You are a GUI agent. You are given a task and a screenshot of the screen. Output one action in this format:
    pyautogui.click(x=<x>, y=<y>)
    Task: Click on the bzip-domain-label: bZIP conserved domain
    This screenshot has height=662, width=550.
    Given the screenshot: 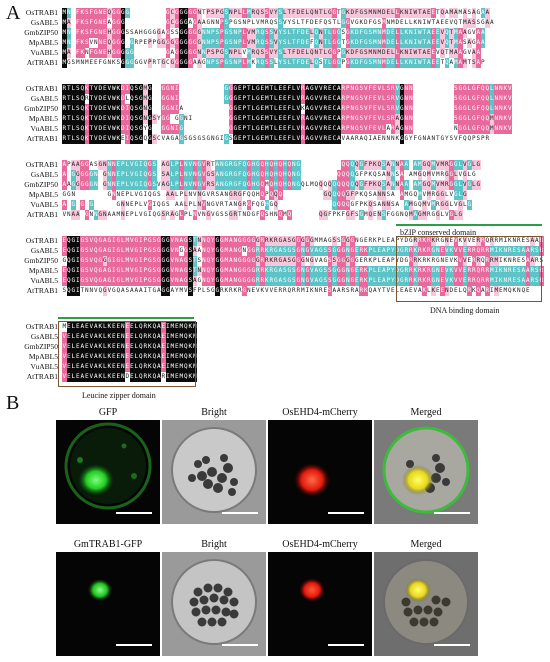 What is the action you would take?
    pyautogui.click(x=438, y=232)
    